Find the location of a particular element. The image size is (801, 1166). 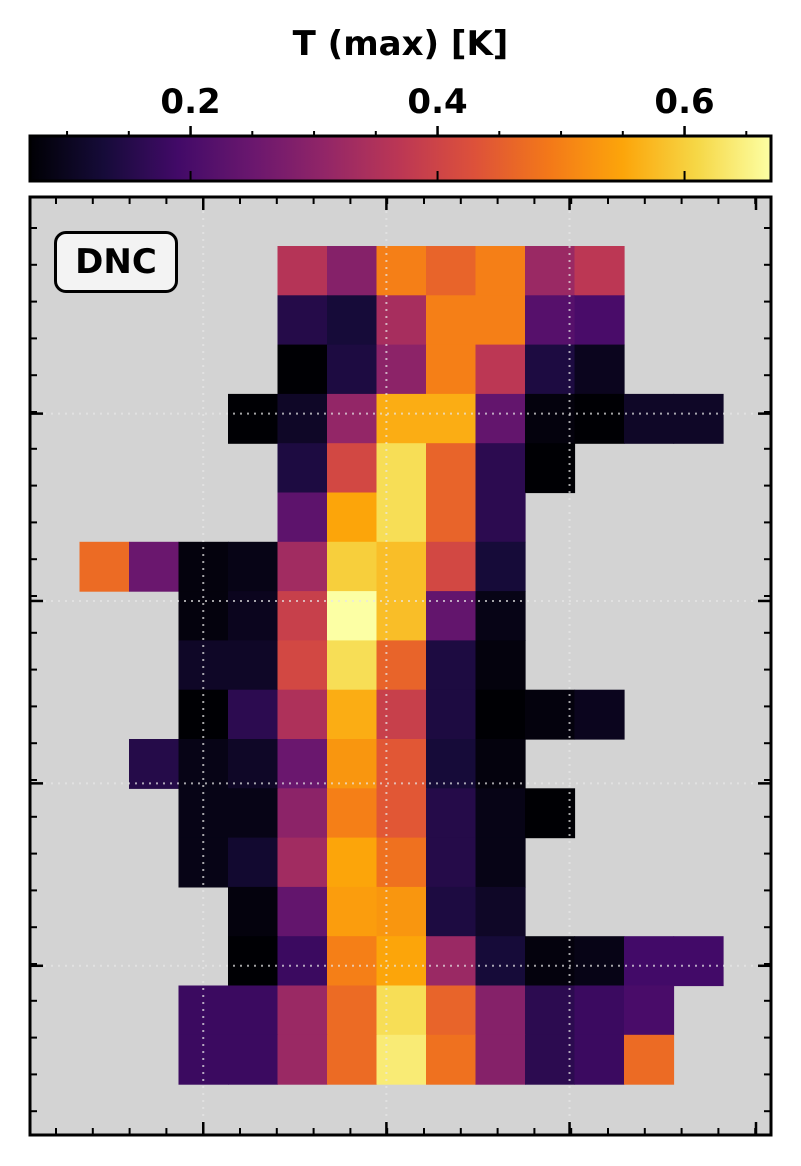

panel-label: DNC is located at coordinates (116, 262).